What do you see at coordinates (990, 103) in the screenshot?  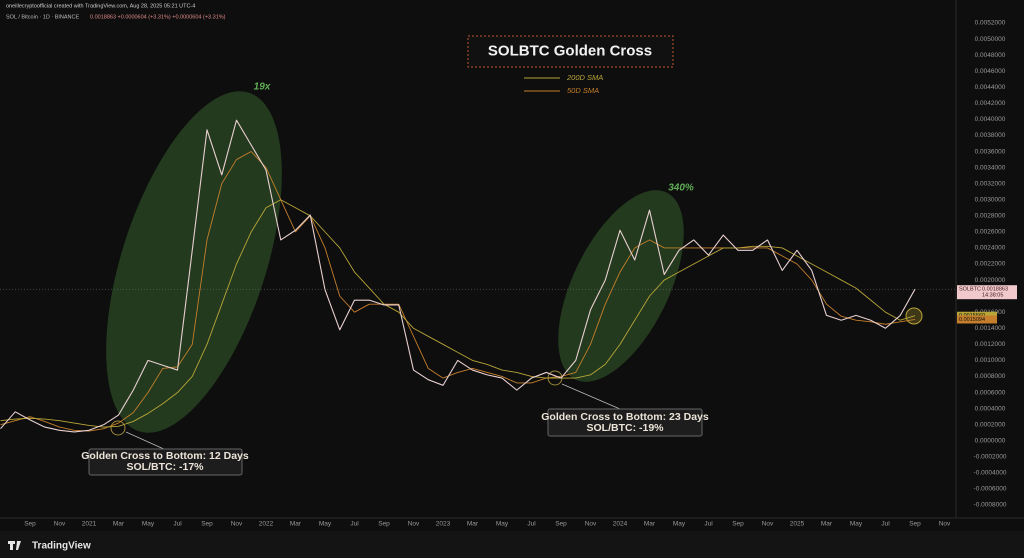 I see `y-tick-label: 0.0042000` at bounding box center [990, 103].